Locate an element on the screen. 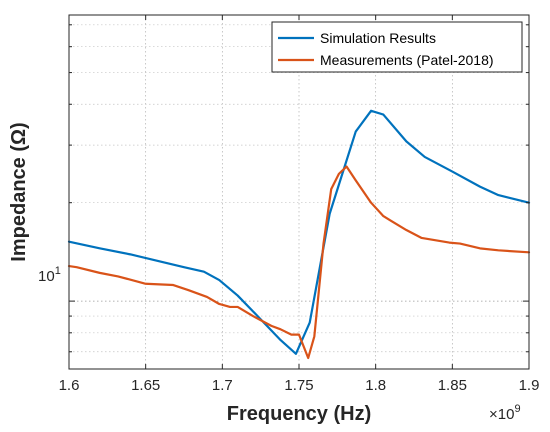 This screenshot has width=550, height=432. legend-box is located at coordinates (397, 47).